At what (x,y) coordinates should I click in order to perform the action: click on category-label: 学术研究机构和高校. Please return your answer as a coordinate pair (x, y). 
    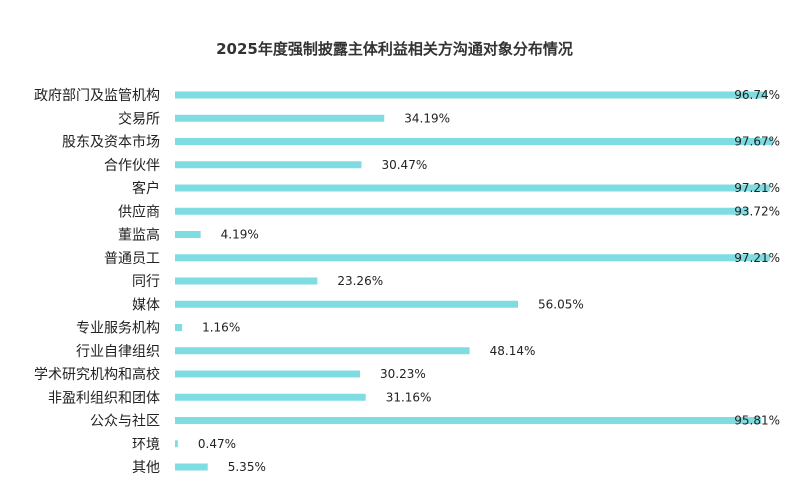
    Looking at the image, I should click on (97, 374).